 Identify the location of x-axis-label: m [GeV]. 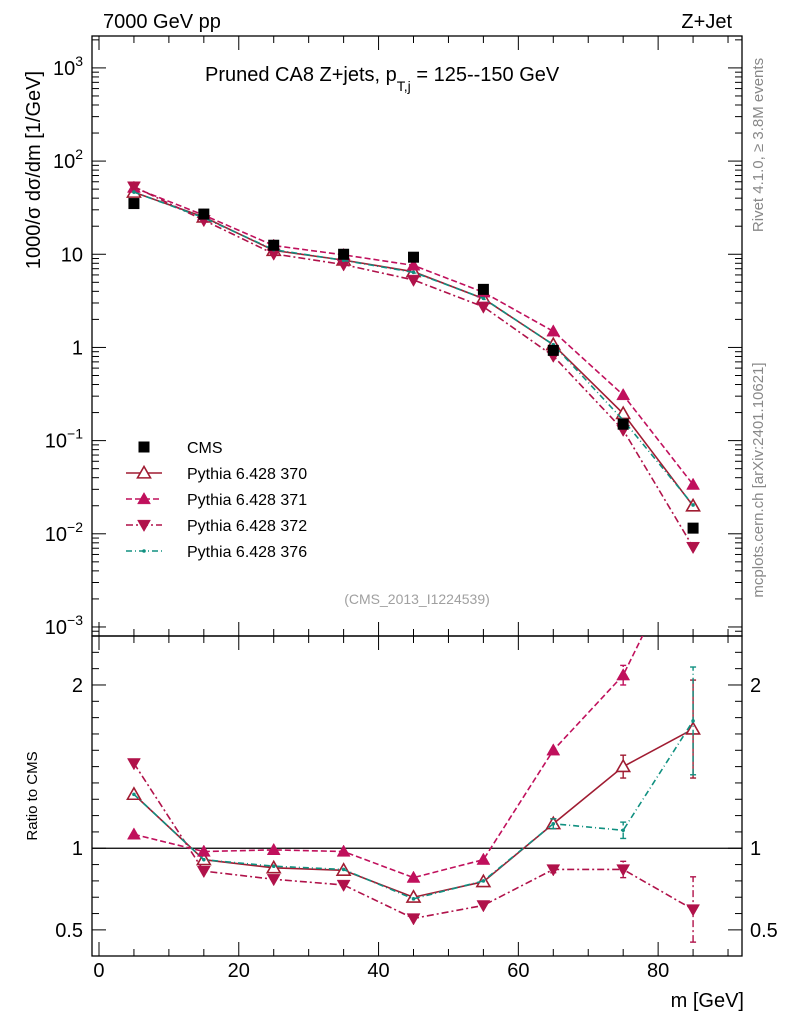
(707, 1001).